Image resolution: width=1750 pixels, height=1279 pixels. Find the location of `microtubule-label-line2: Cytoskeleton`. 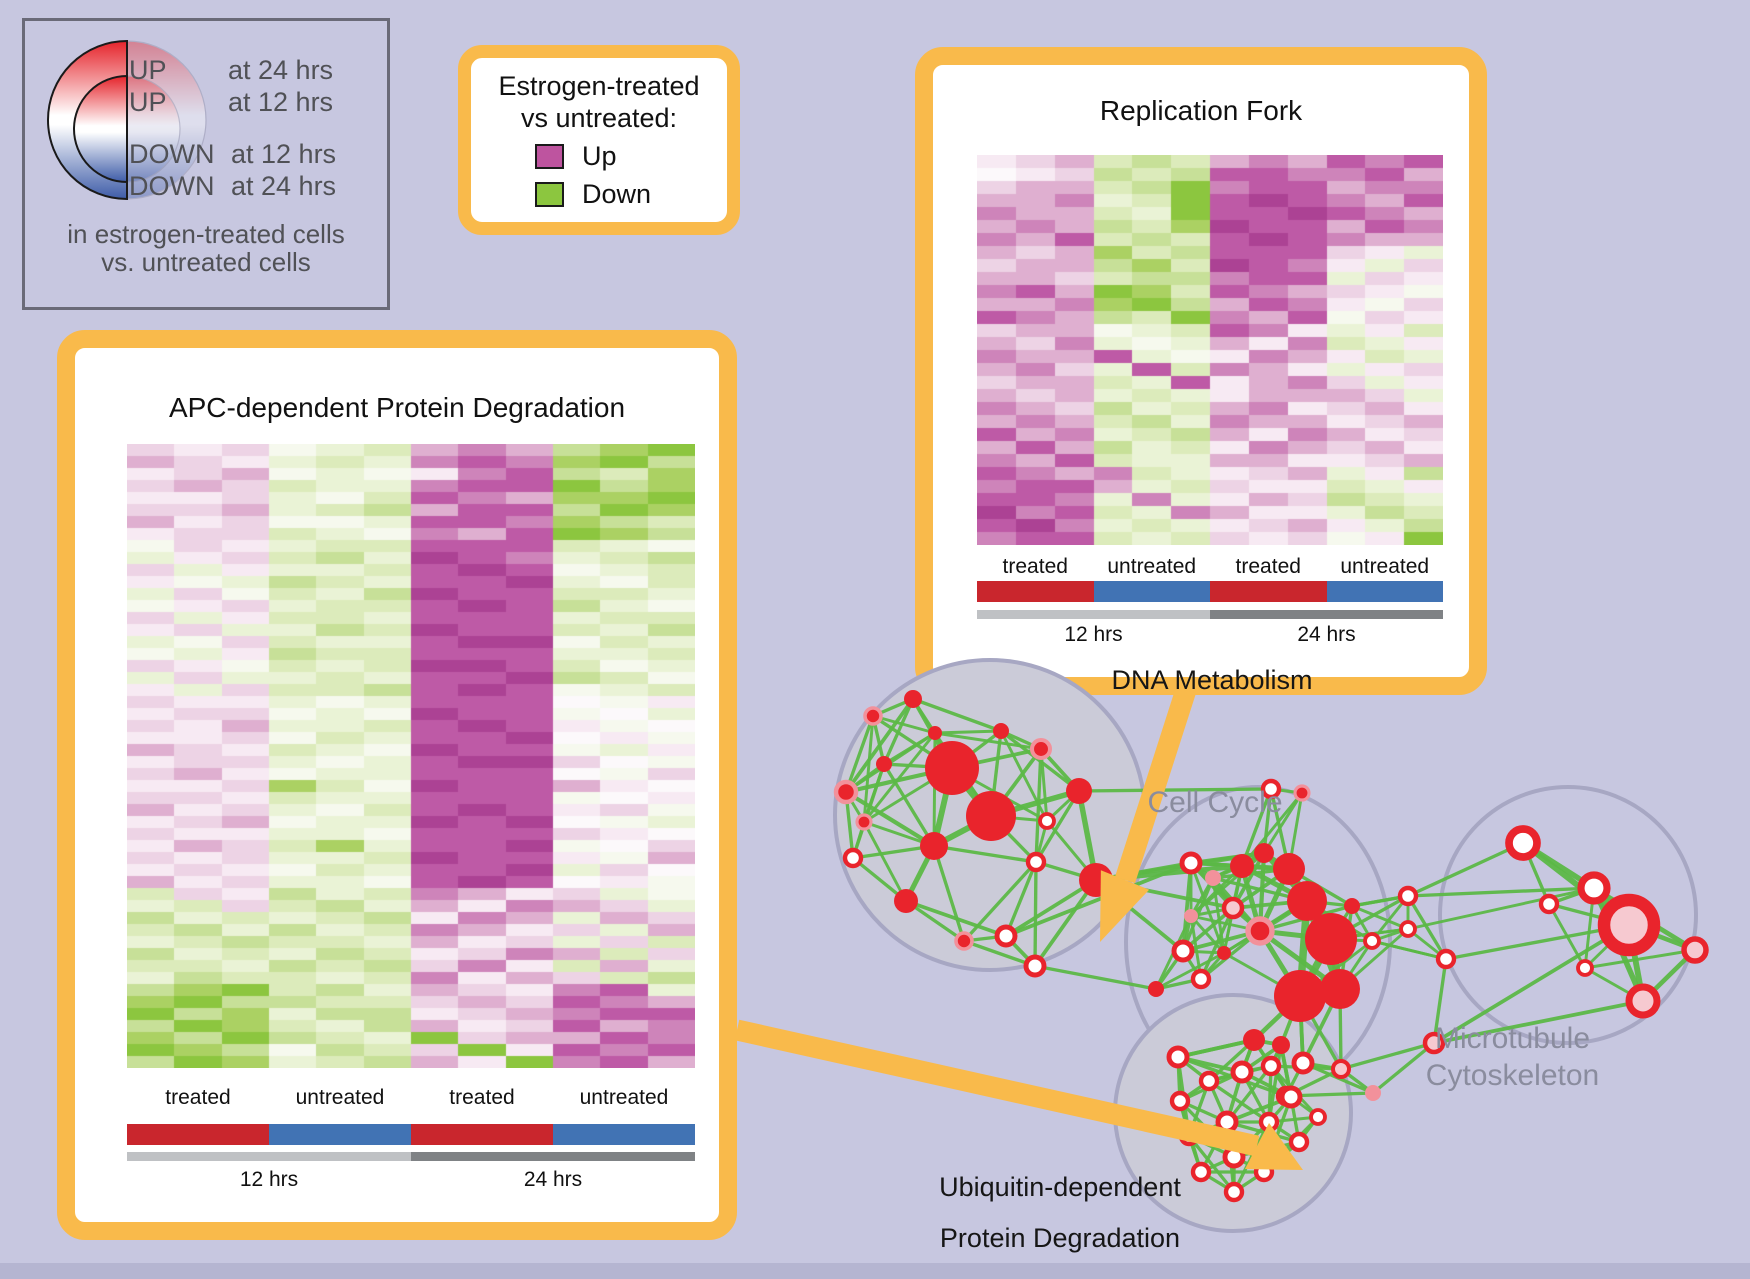

microtubule-label-line2: Cytoskeleton is located at coordinates (1512, 1075).